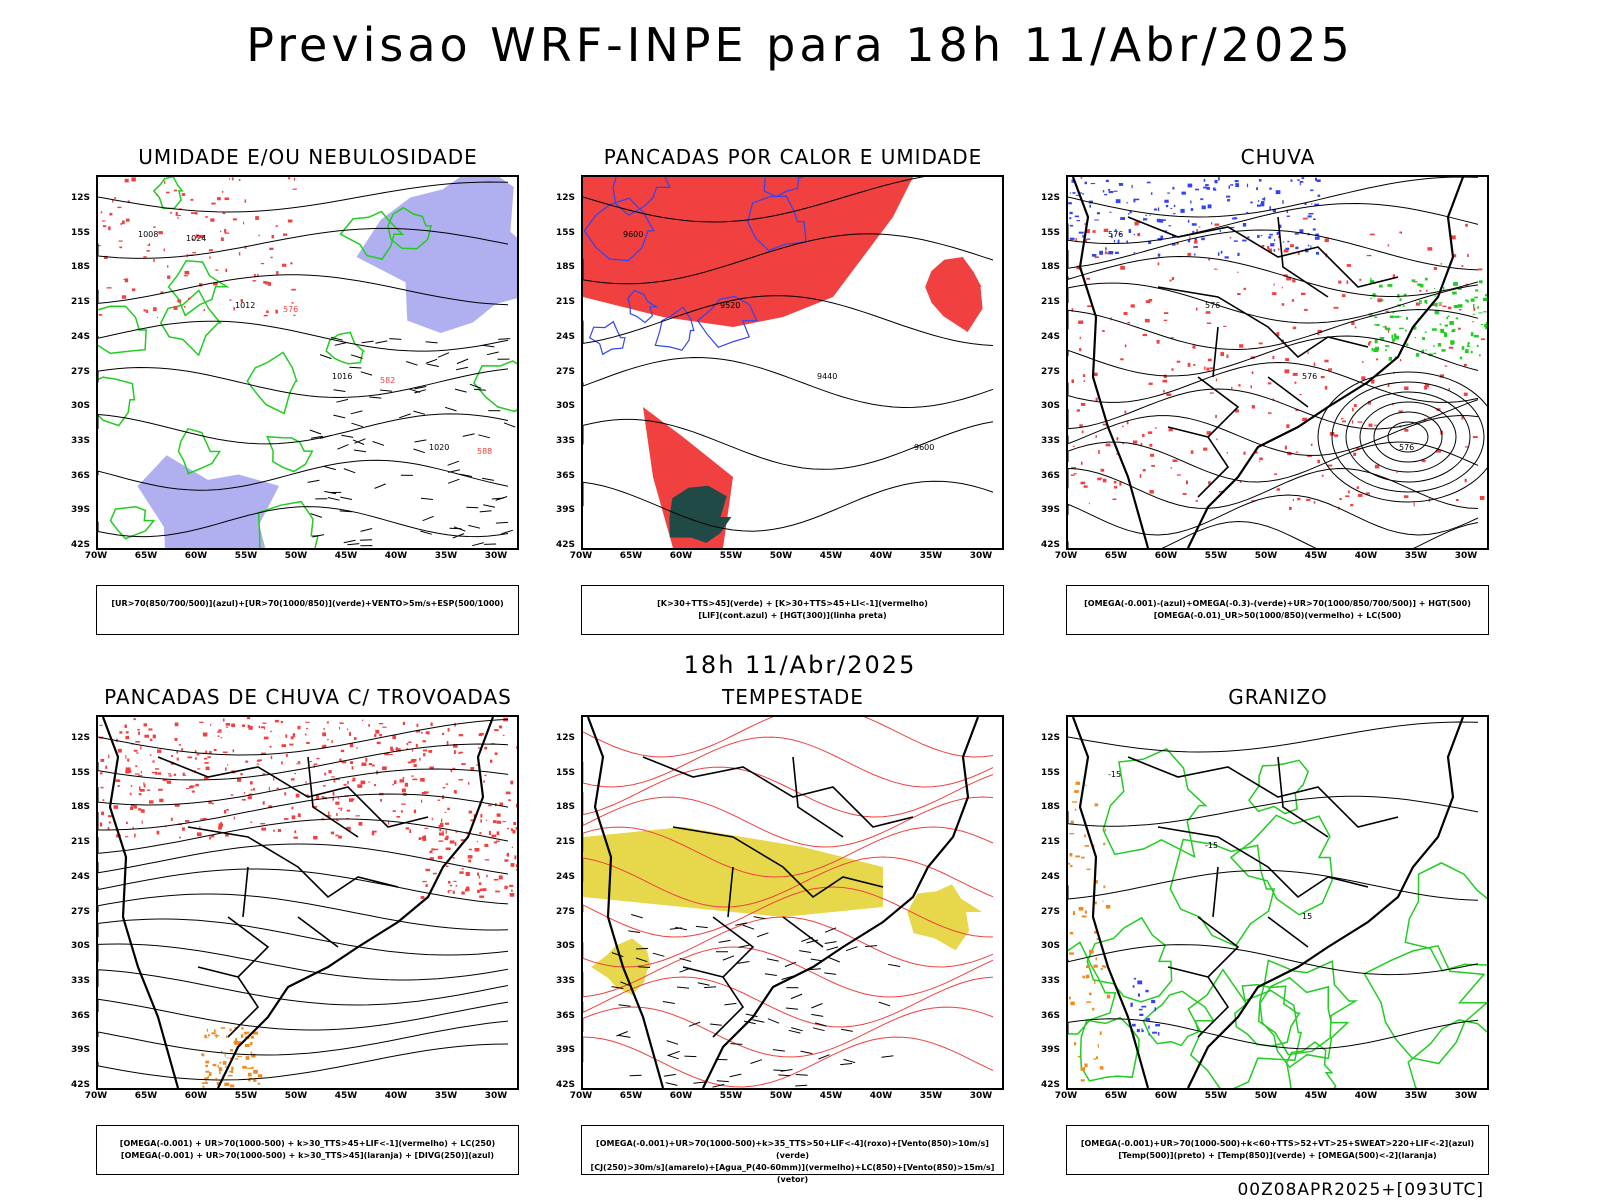 The image size is (1600, 1200). I want to click on lat-tick-label: 21S, so click(565, 842).